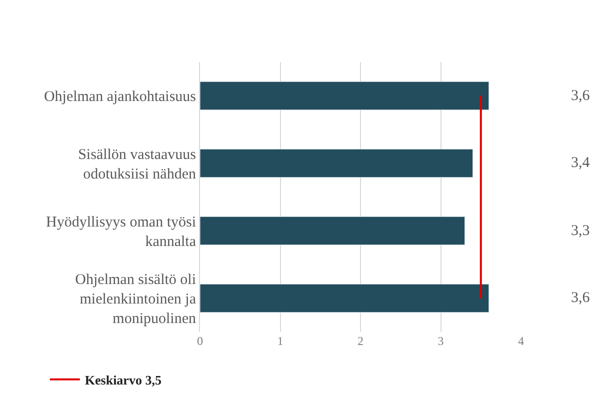 The width and height of the screenshot is (600, 406). Describe the element at coordinates (121, 232) in the screenshot. I see `y-tick-label: Hyödyllisyys oman työsi kannalta` at that location.